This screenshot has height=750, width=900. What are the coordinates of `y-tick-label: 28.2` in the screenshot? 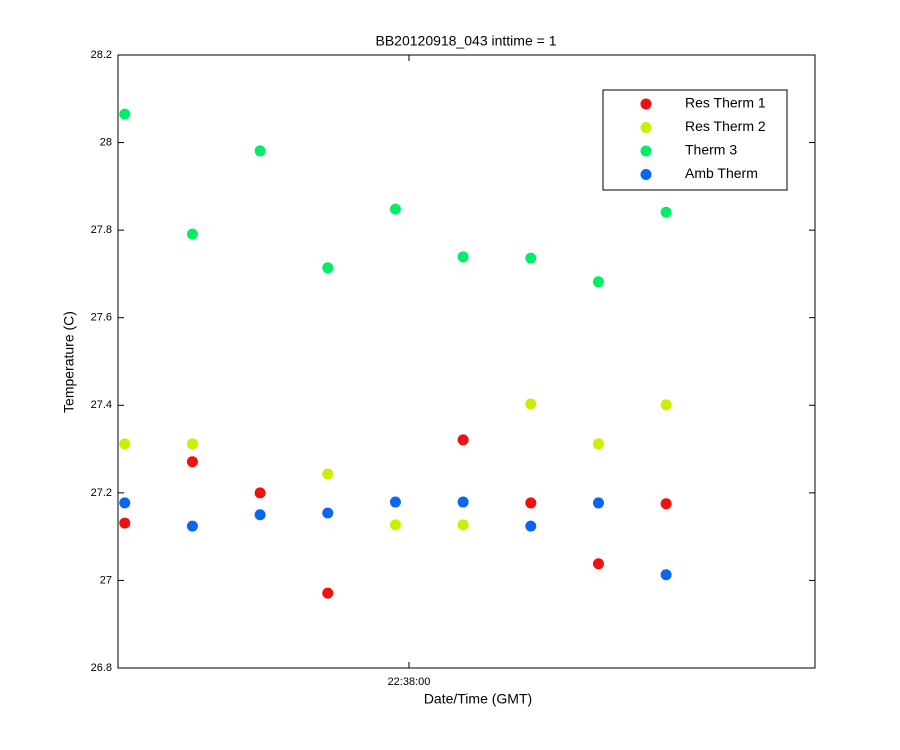 It's located at (101, 55).